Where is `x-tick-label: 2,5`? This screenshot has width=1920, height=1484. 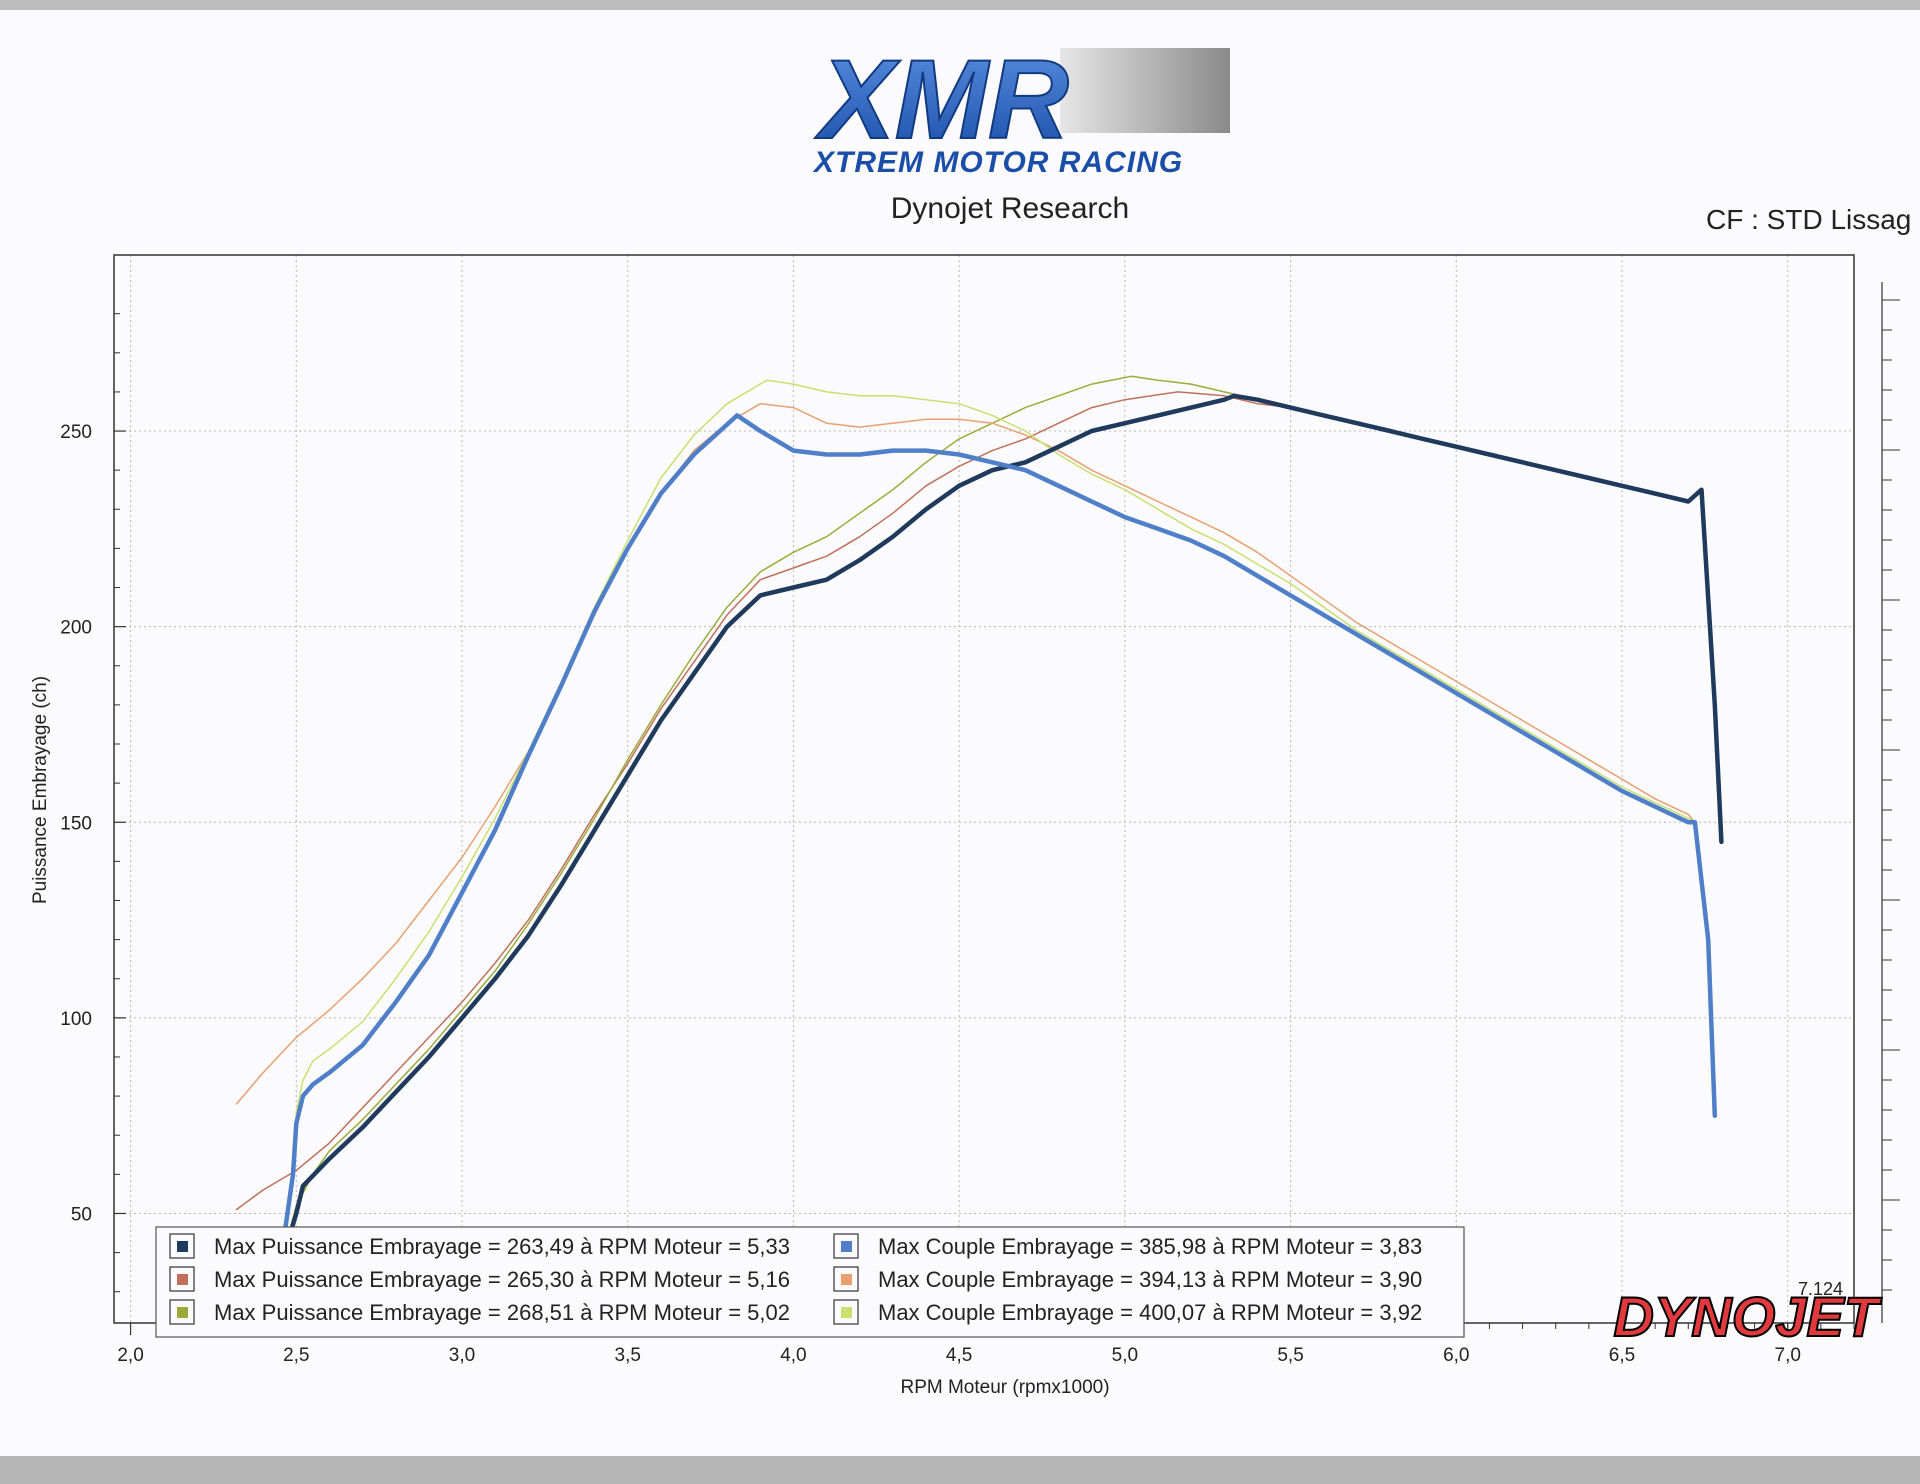 x-tick-label: 2,5 is located at coordinates (296, 1355).